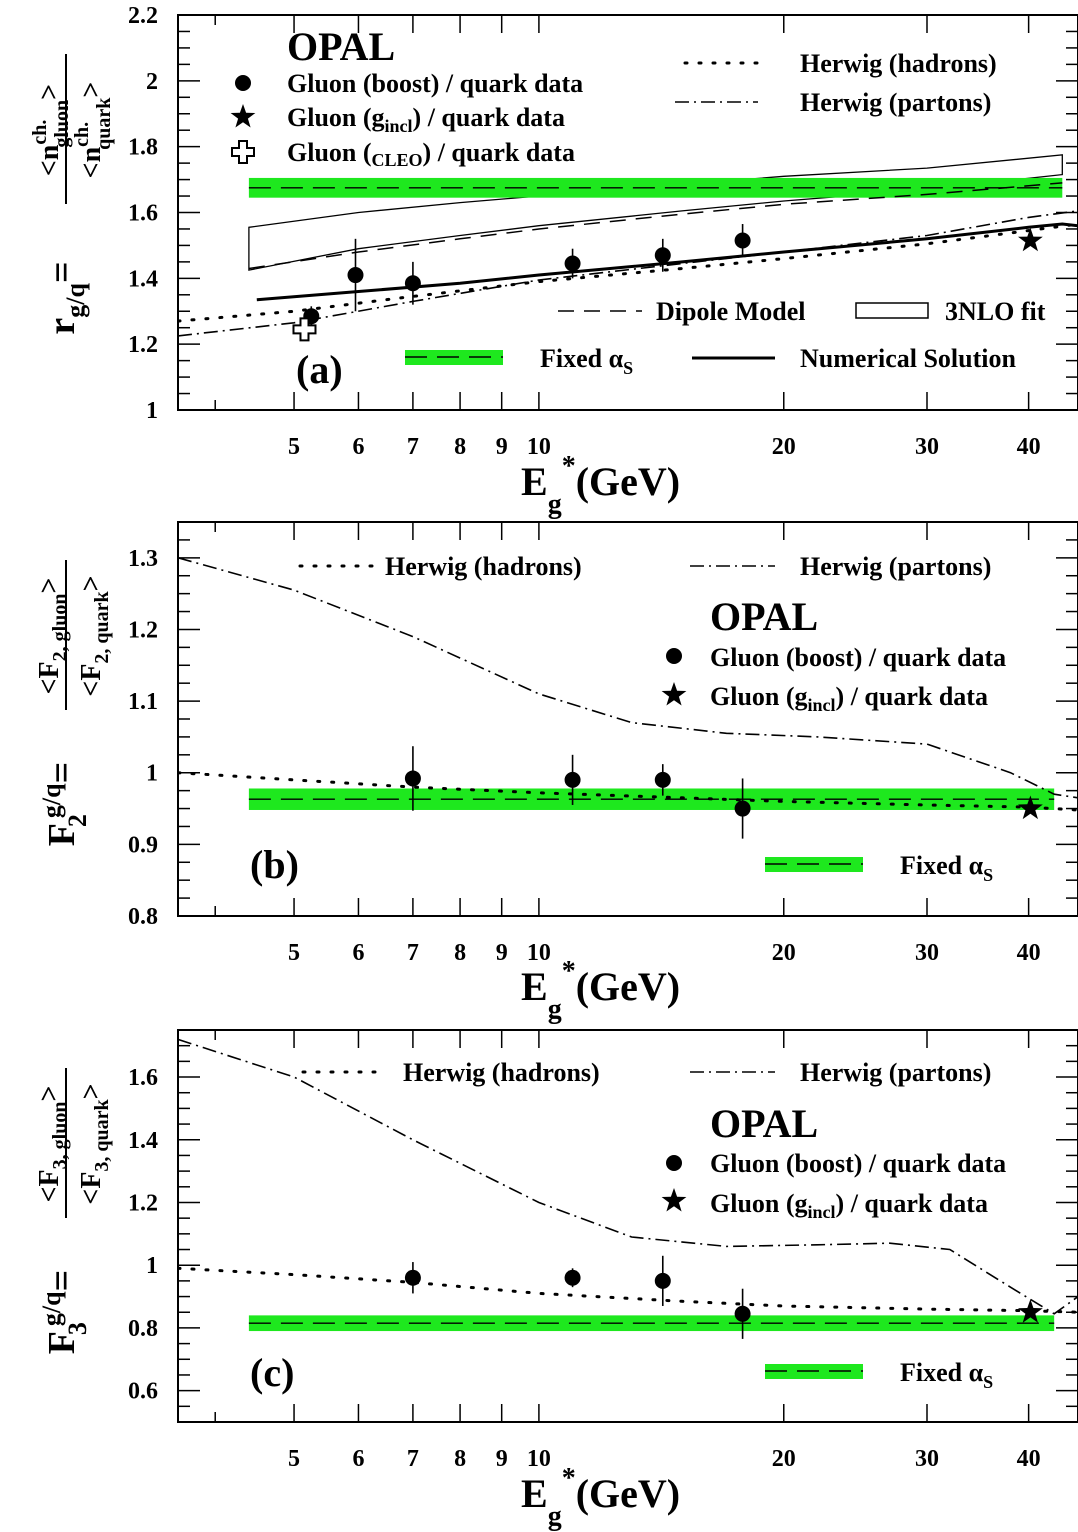 The image size is (1078, 1532). What do you see at coordinates (143, 16) in the screenshot?
I see `y-tick-label: 2.2` at bounding box center [143, 16].